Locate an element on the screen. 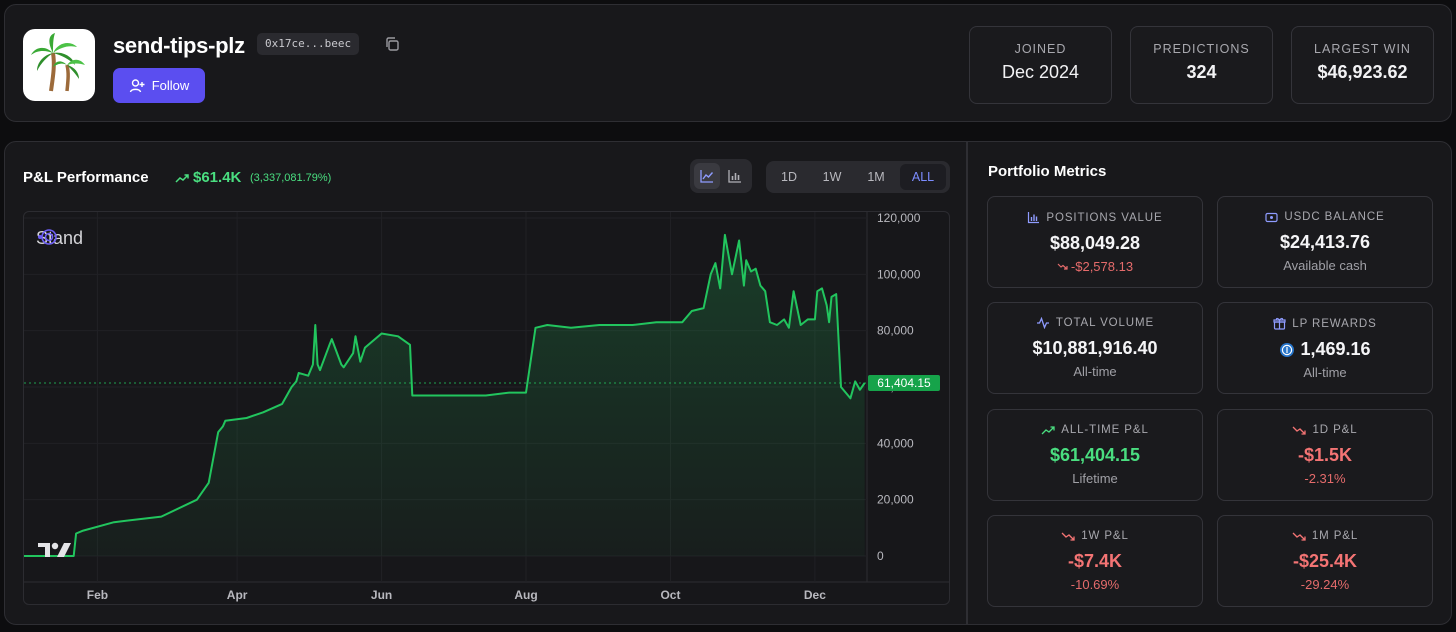  metric-label: LP REWARDS is located at coordinates (1334, 323).